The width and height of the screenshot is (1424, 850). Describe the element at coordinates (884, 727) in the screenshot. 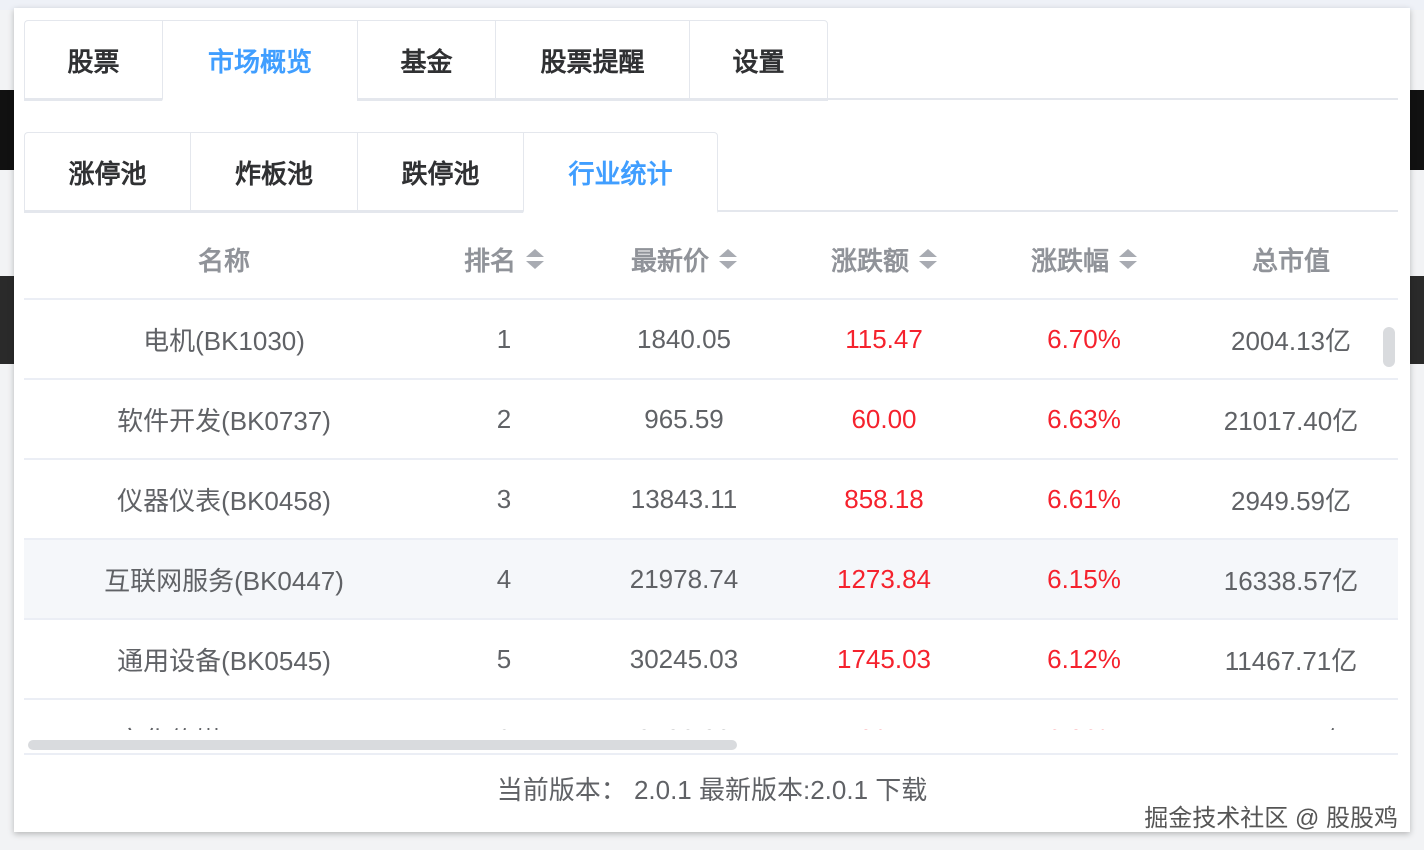

I see `cell-change: 593.54` at that location.